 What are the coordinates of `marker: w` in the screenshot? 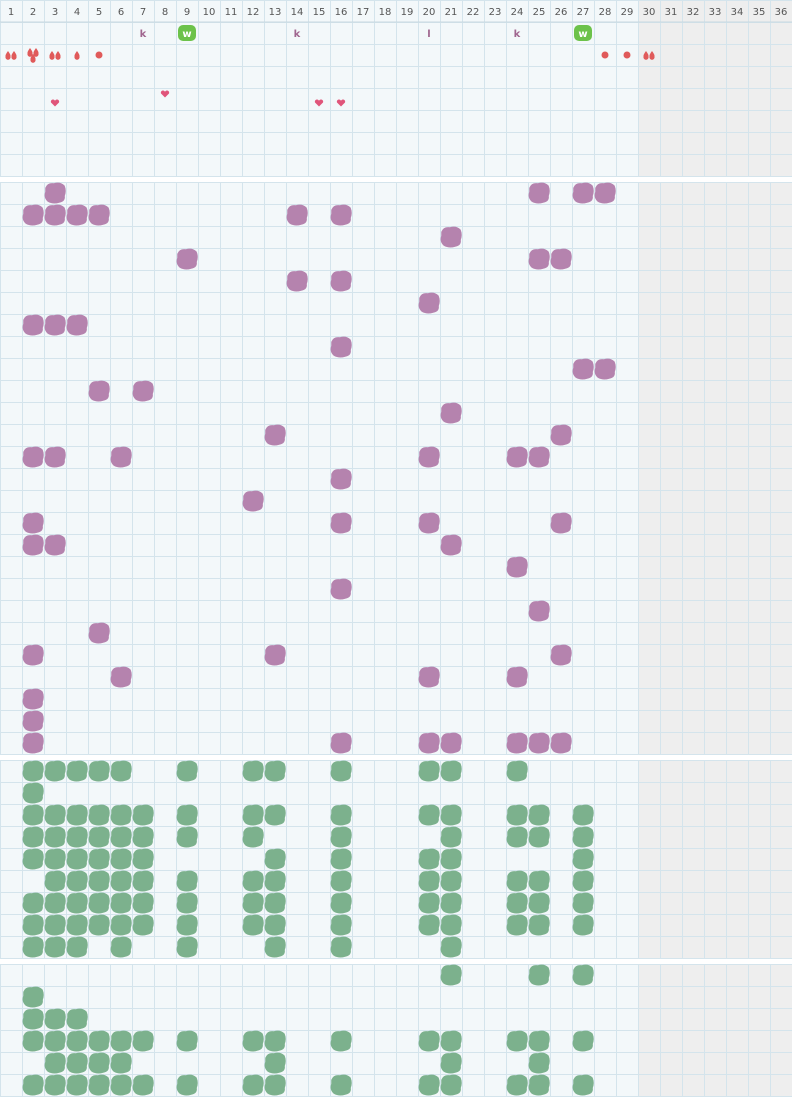 It's located at (582, 34).